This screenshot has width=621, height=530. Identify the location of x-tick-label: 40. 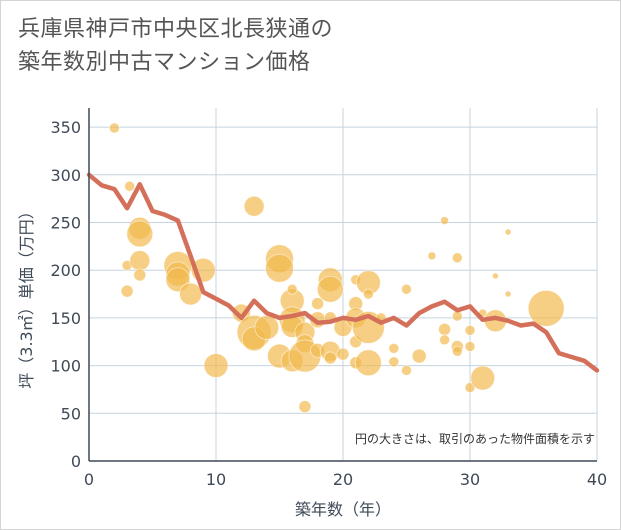
(597, 479).